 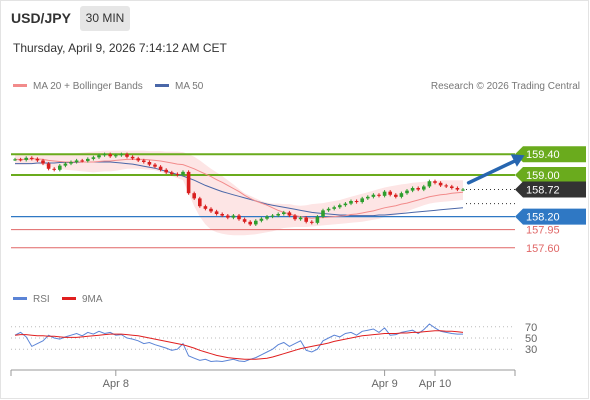 What do you see at coordinates (92, 299) in the screenshot?
I see `legend-label-9ma: 9MA` at bounding box center [92, 299].